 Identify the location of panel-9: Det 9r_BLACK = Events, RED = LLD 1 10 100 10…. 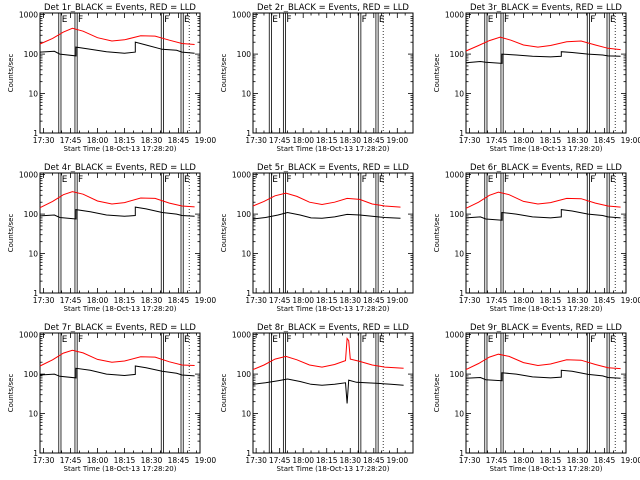
(536, 398).